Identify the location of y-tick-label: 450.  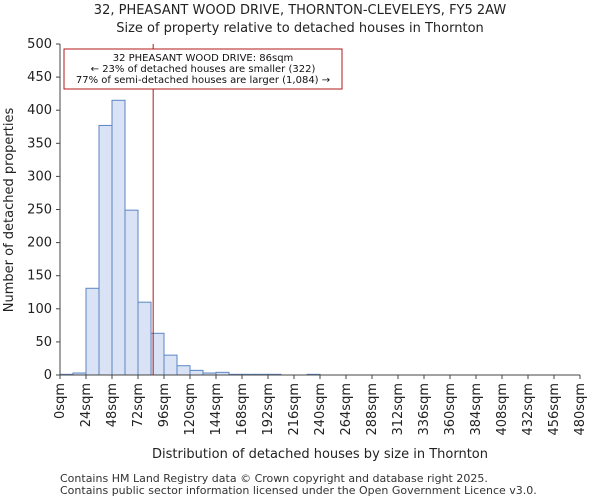
(39, 77).